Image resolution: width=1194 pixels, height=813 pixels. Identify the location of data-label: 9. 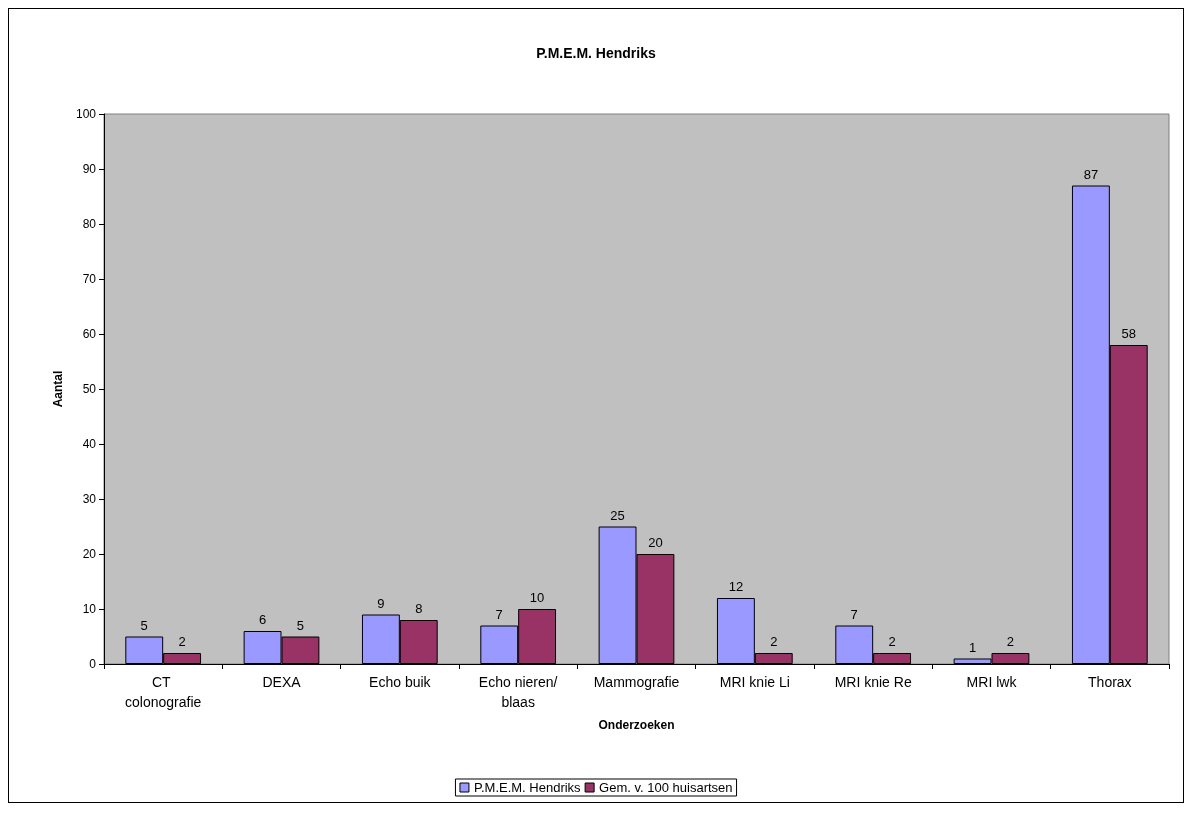
(381, 603).